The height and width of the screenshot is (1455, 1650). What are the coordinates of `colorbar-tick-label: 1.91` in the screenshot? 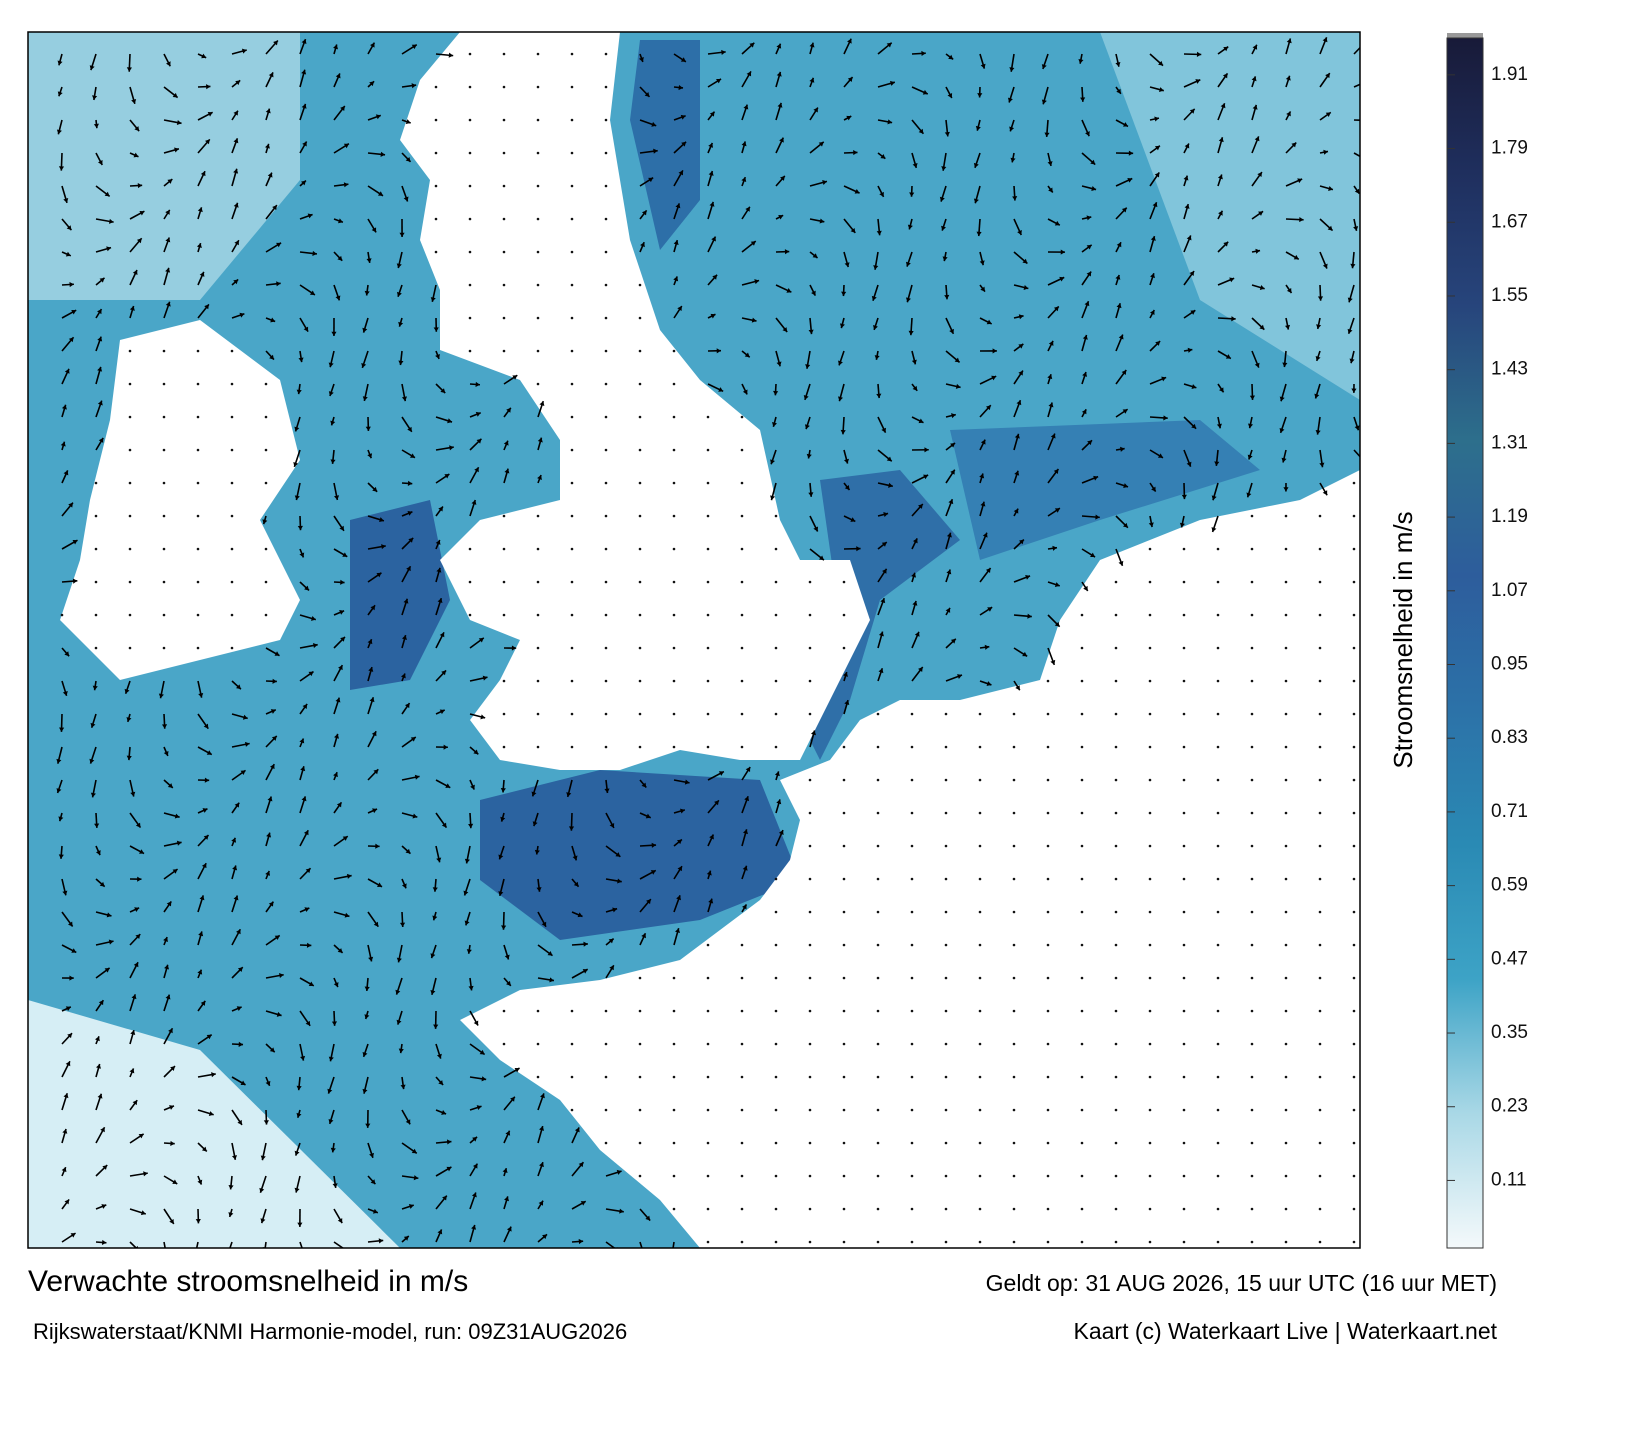 It's located at (1509, 74).